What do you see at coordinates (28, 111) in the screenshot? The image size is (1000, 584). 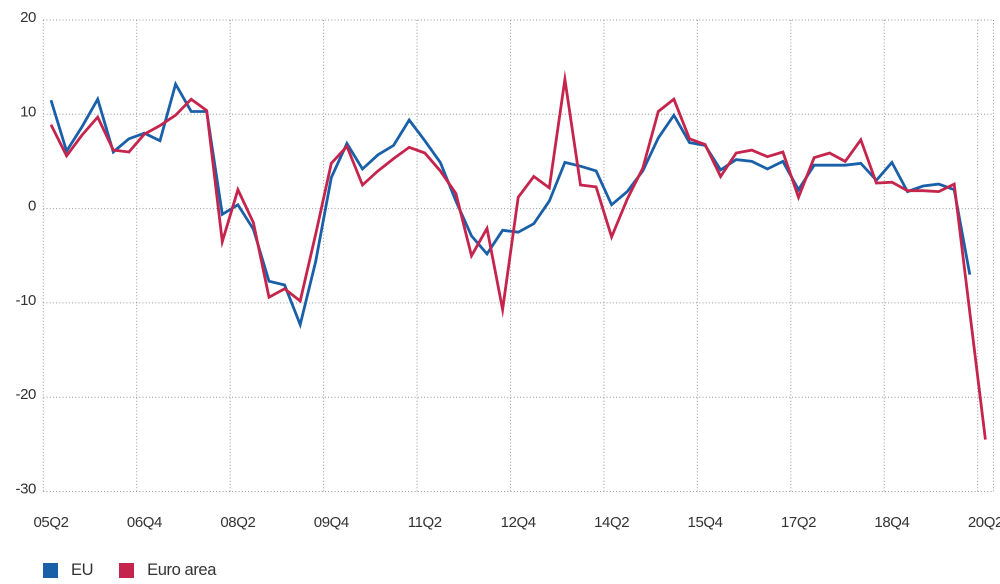 I see `y-tick-label: 10` at bounding box center [28, 111].